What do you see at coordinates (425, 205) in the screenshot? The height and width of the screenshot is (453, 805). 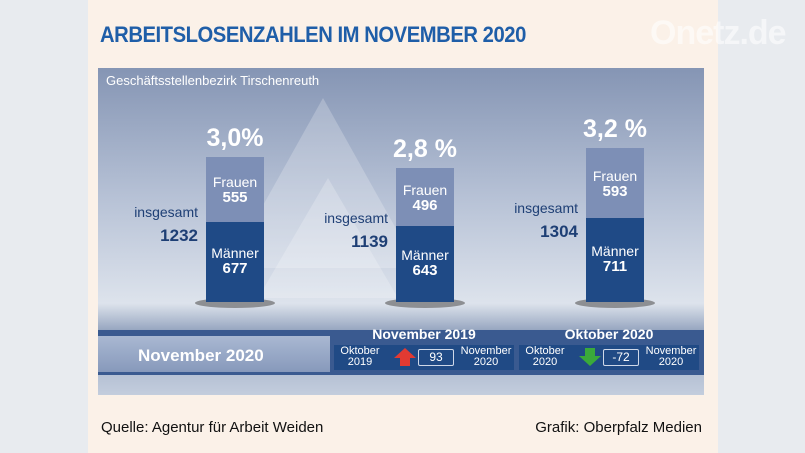 I see `frauen-value: 496` at bounding box center [425, 205].